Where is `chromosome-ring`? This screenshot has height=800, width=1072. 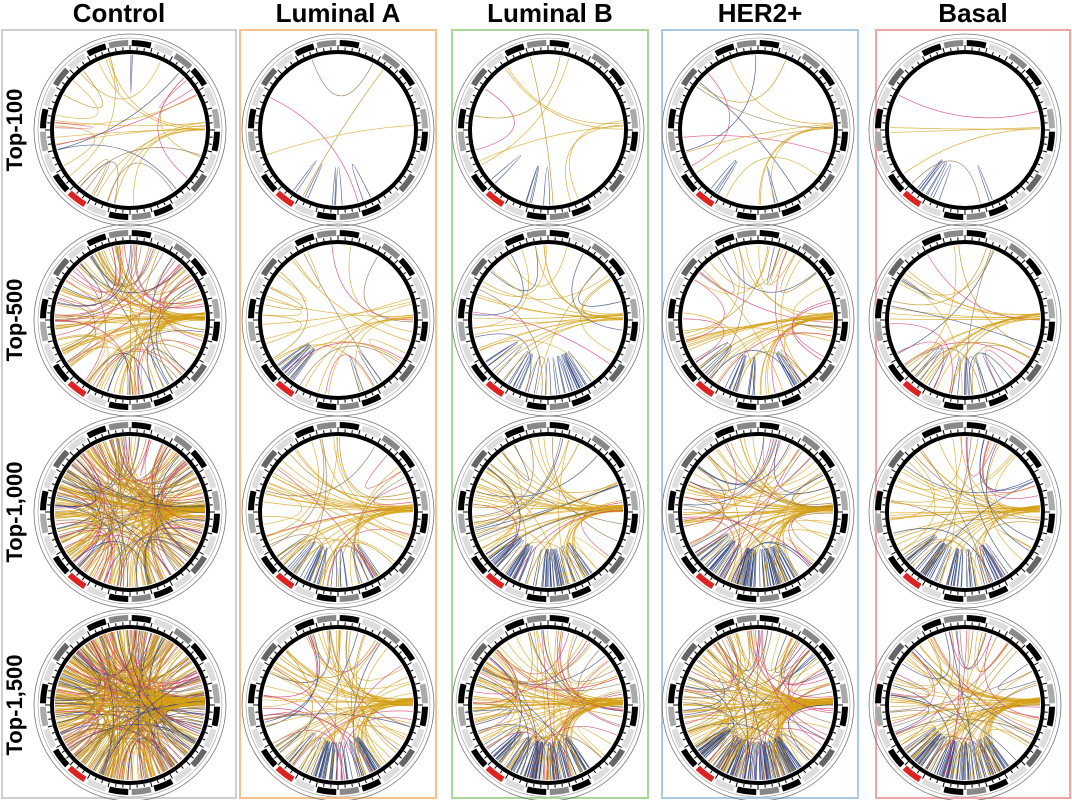
chromosome-ring is located at coordinates (130, 320).